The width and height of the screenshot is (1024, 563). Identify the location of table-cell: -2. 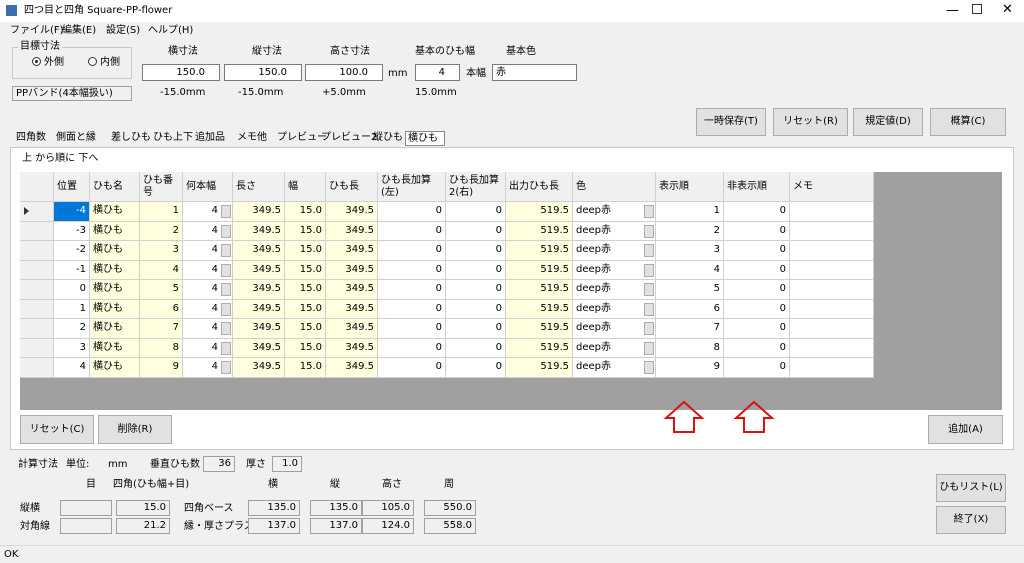
(72, 251).